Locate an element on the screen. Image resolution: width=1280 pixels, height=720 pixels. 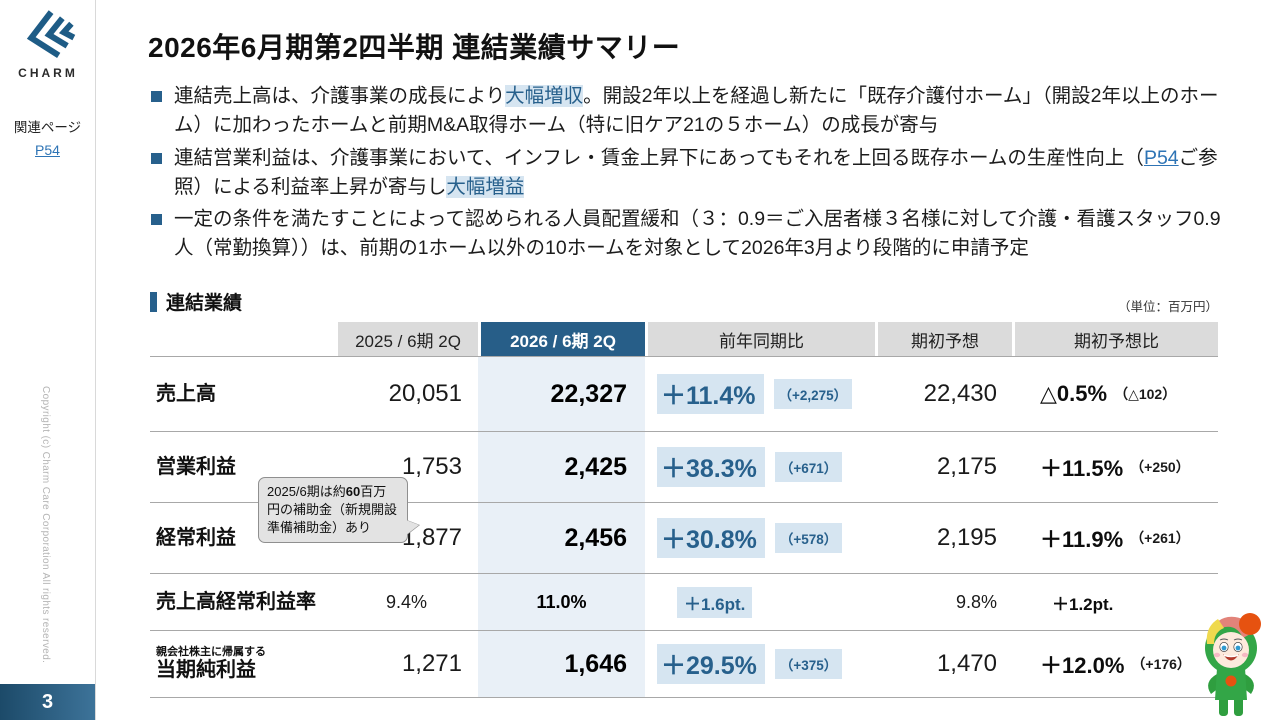
callout-text: 2025/6期は約 is located at coordinates (306, 491).